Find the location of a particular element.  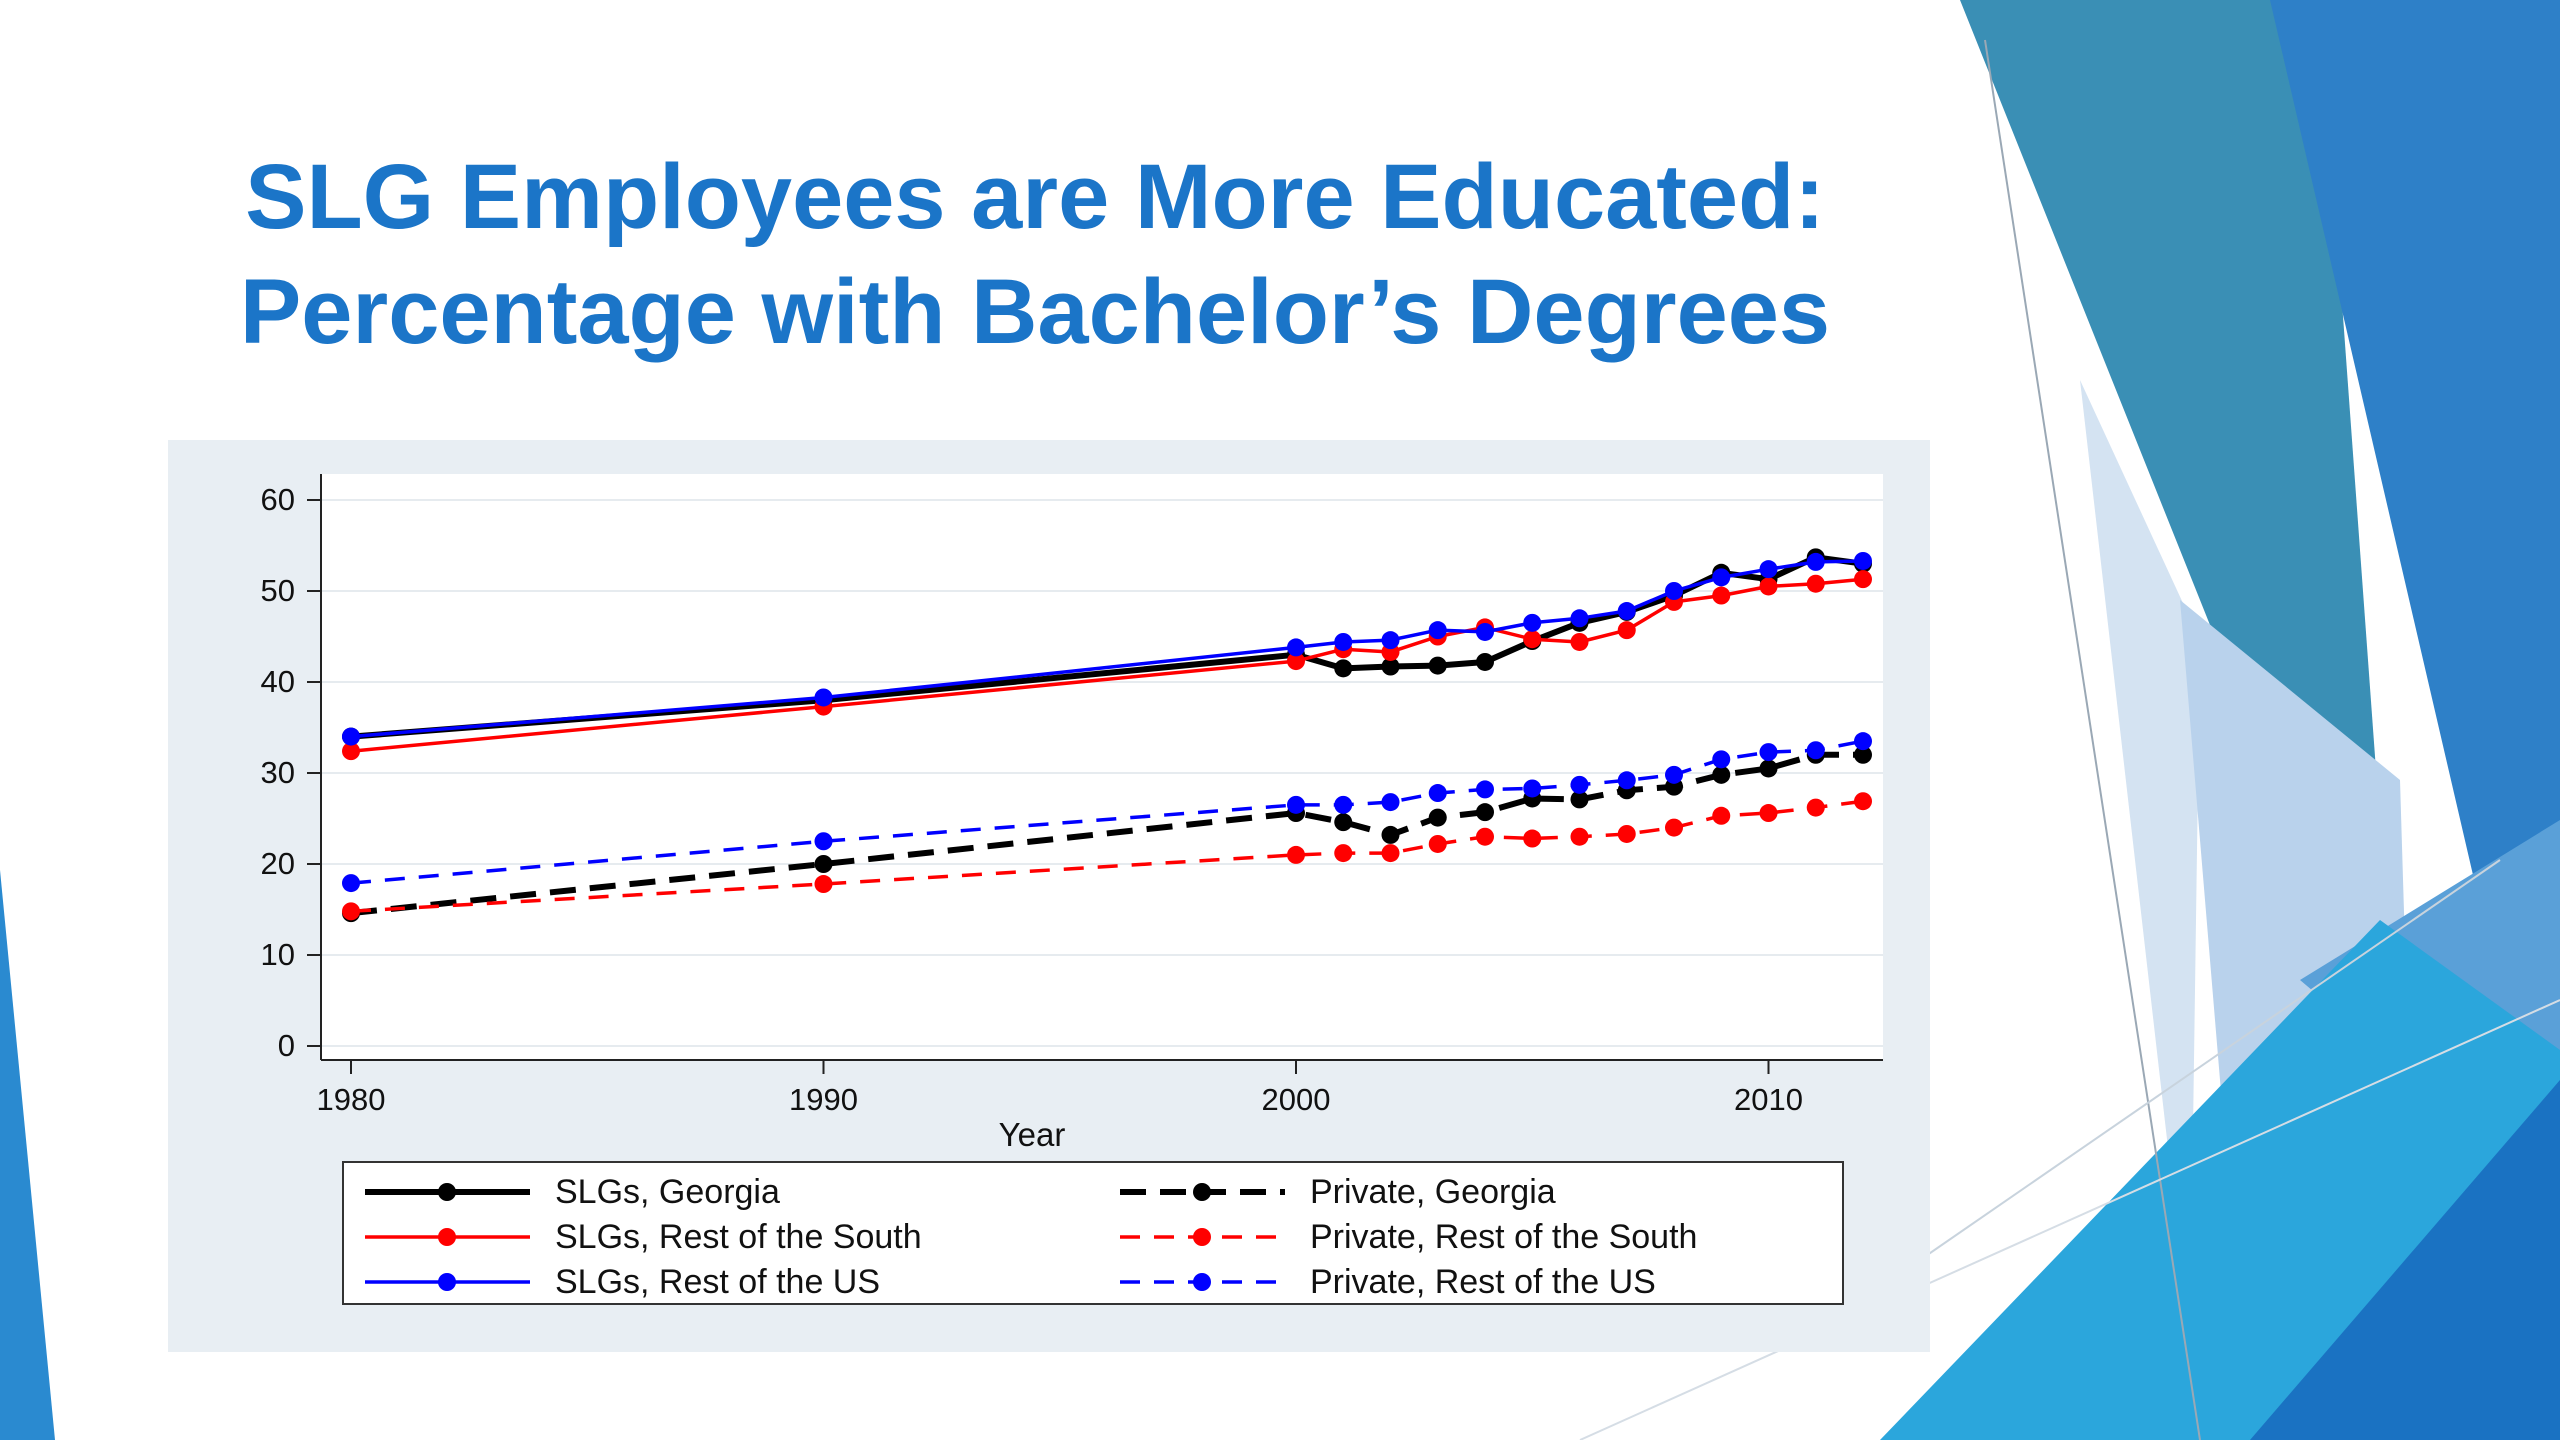

y-tick-label: 10 is located at coordinates (278, 954).